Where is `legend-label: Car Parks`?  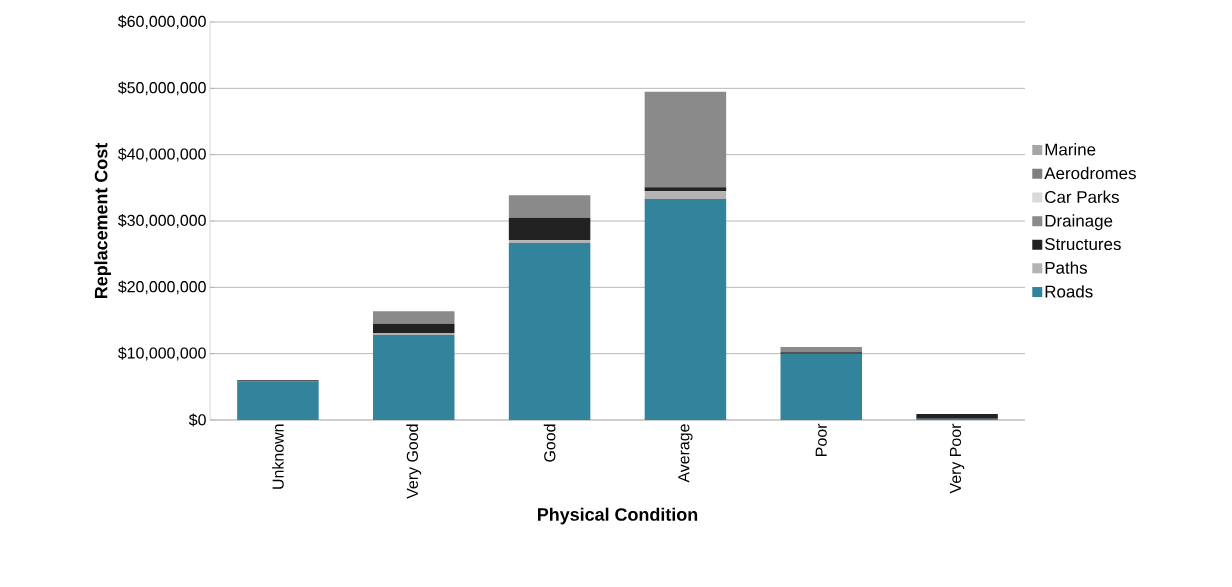 legend-label: Car Parks is located at coordinates (1082, 197).